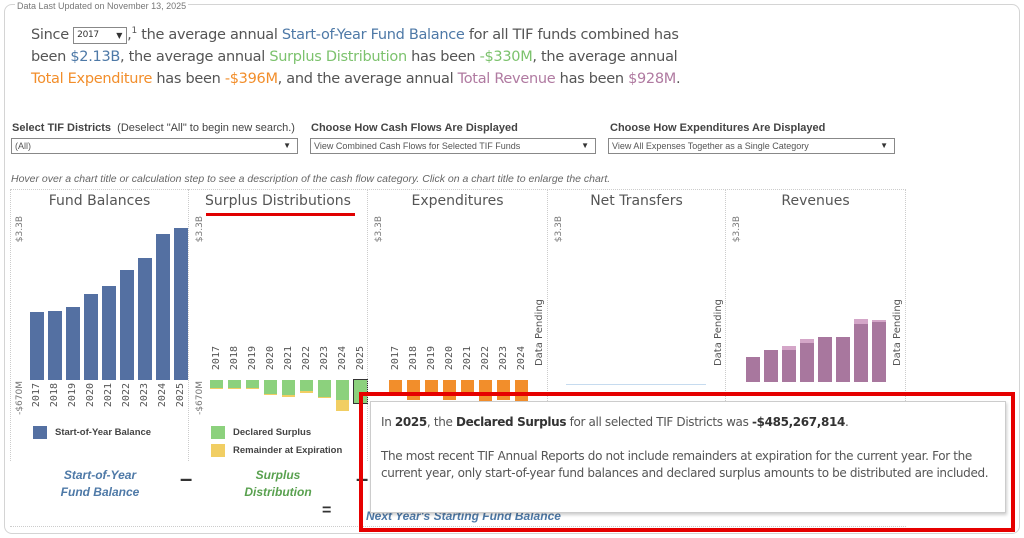  I want to click on summary-text: for all TIF funds combined has been, so click(355, 45).